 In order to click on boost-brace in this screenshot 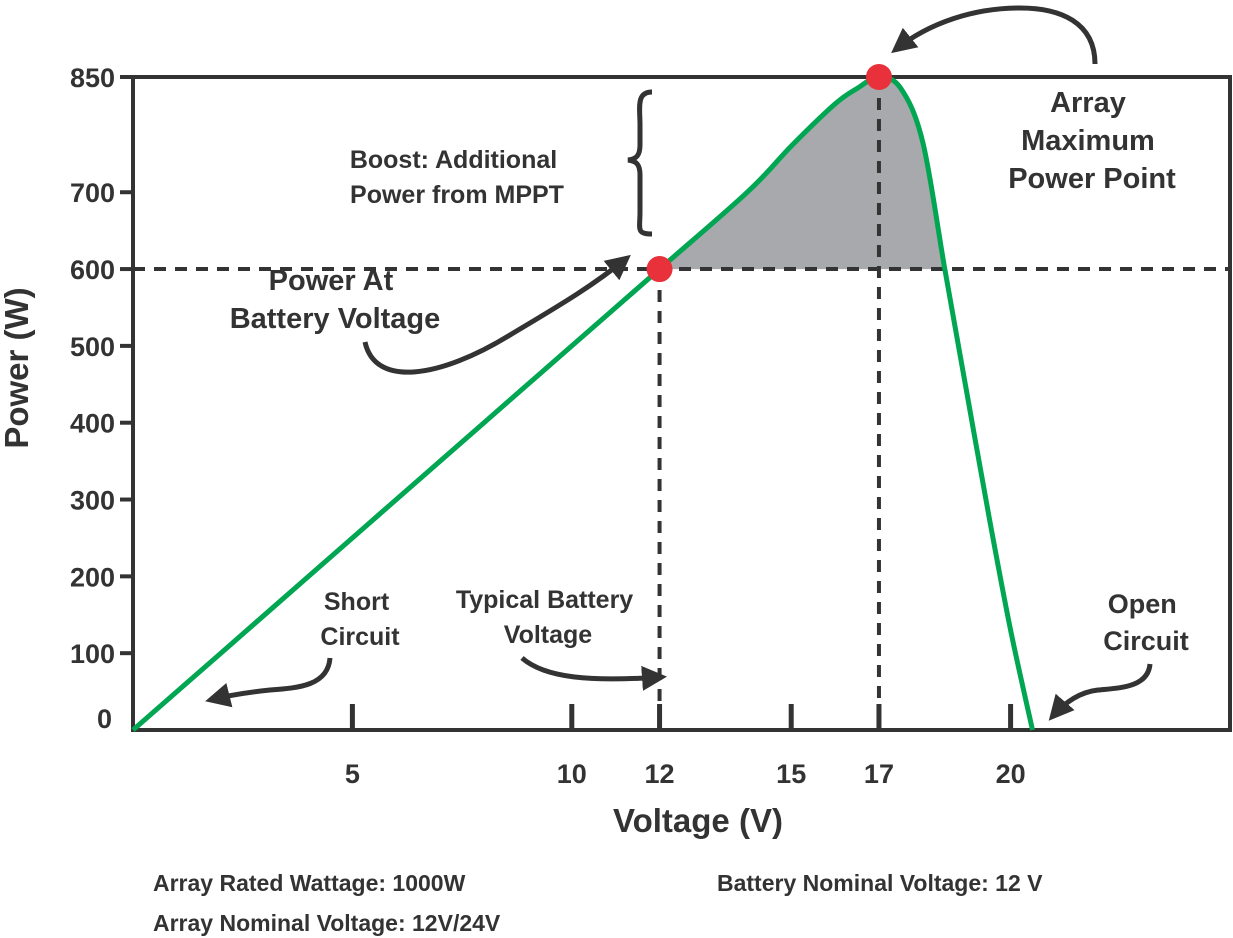, I will do `click(640, 163)`.